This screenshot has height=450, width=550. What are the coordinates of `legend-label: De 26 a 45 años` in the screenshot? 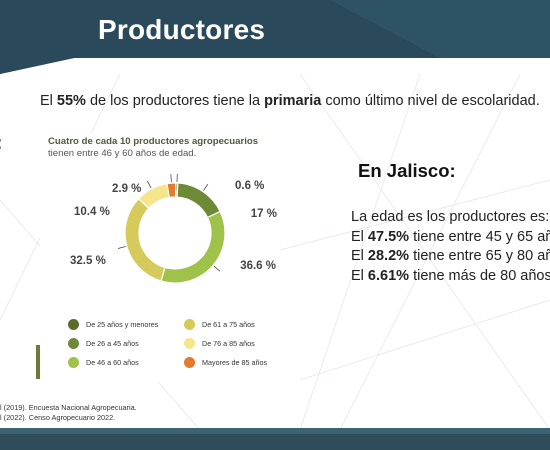 It's located at (112, 343).